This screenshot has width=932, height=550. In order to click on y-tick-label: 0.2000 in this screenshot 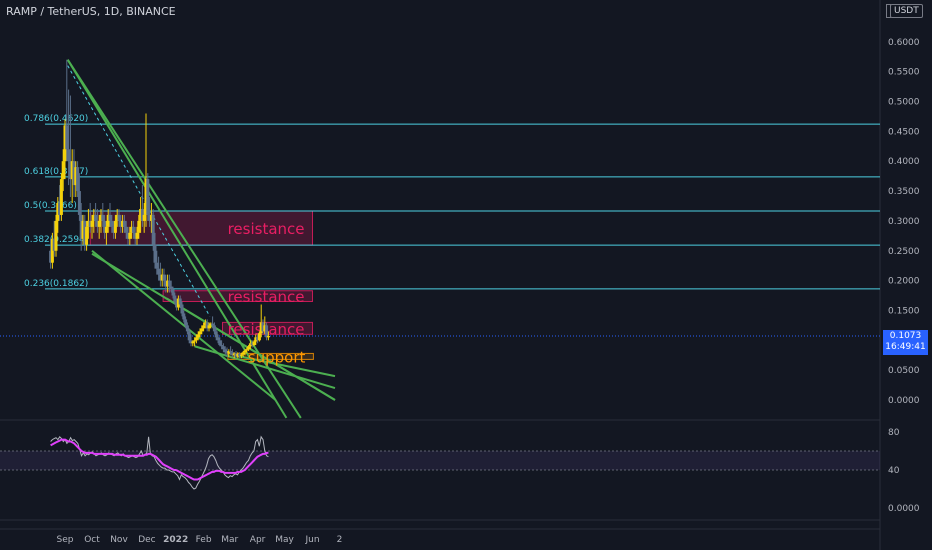, I will do `click(904, 282)`.